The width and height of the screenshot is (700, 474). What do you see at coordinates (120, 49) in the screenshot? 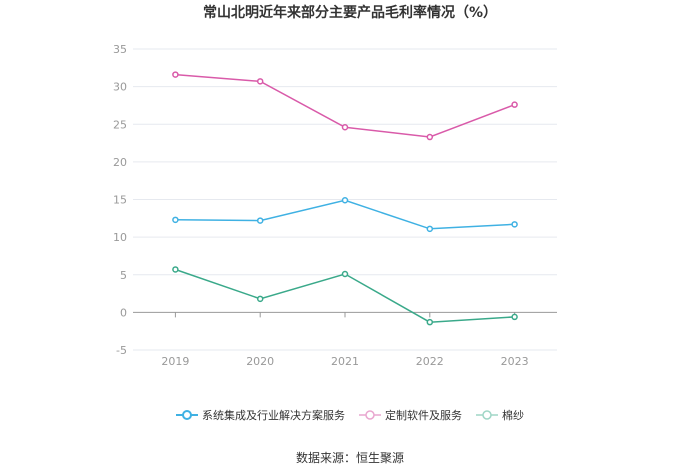
I see `y-tick-label: 35` at bounding box center [120, 49].